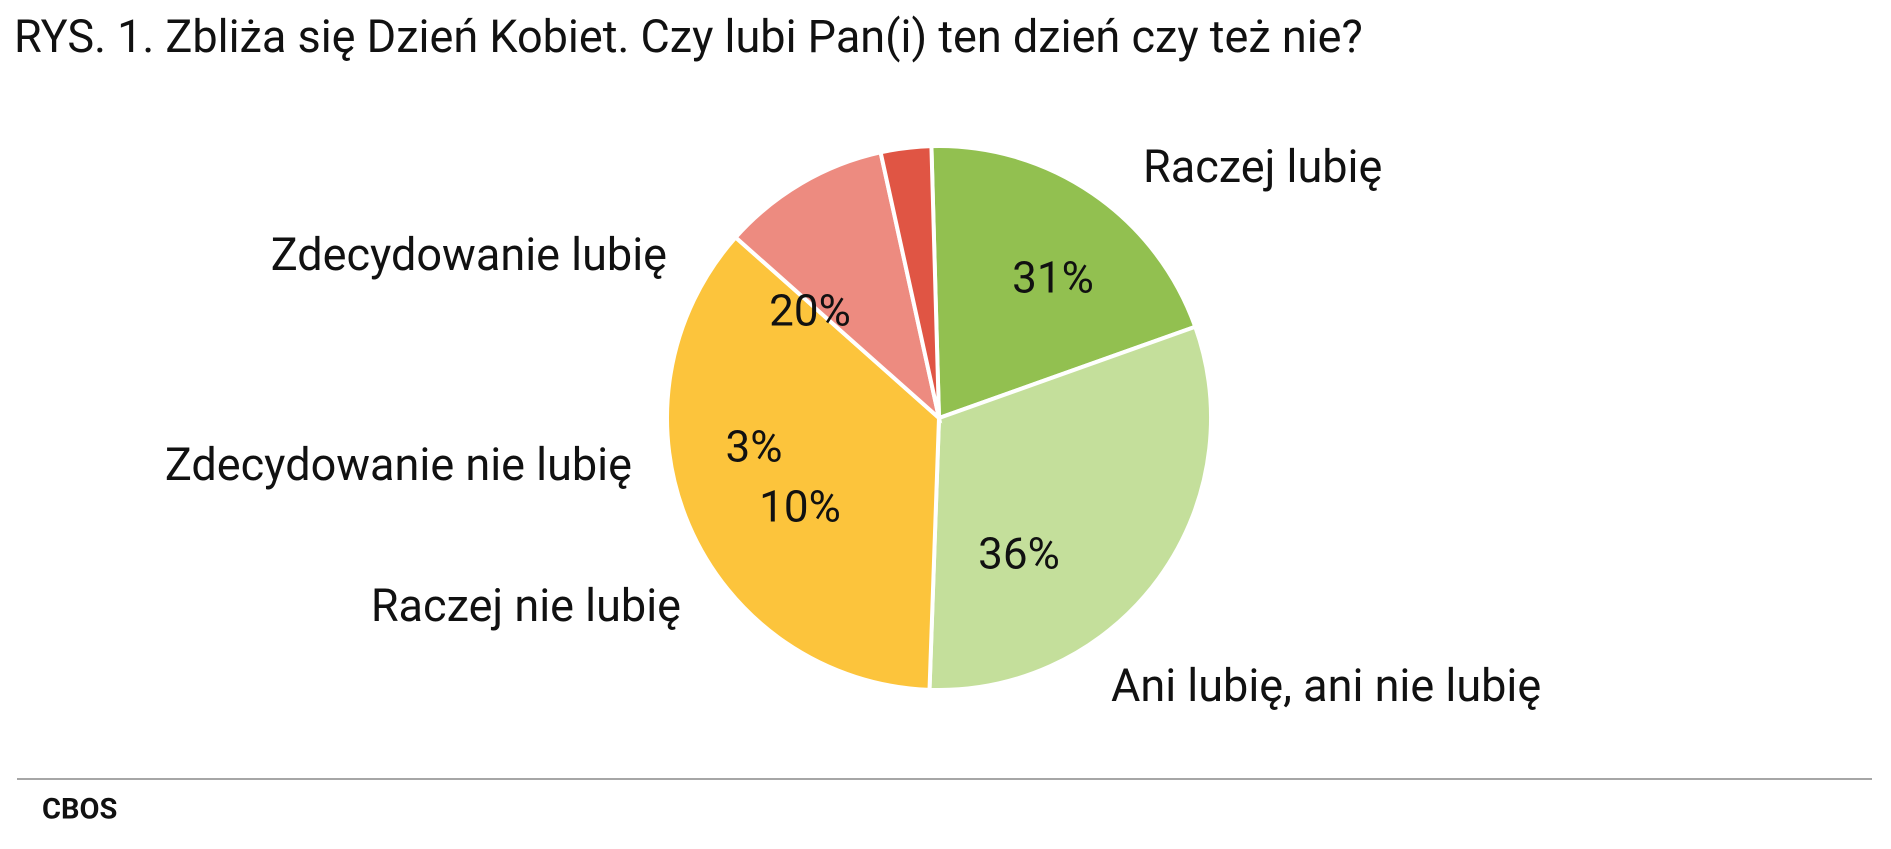  What do you see at coordinates (800, 507) in the screenshot?
I see `value-label: 10%` at bounding box center [800, 507].